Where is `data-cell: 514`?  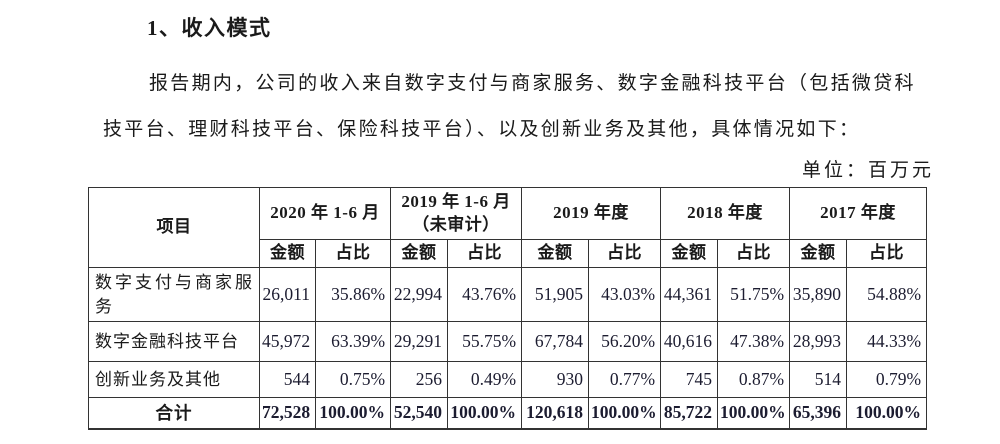
data-cell: 514 is located at coordinates (818, 379).